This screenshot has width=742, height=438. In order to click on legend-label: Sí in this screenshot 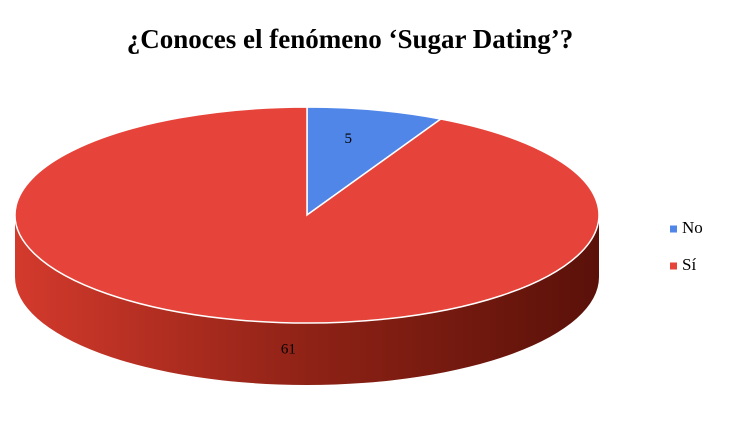, I will do `click(689, 264)`.